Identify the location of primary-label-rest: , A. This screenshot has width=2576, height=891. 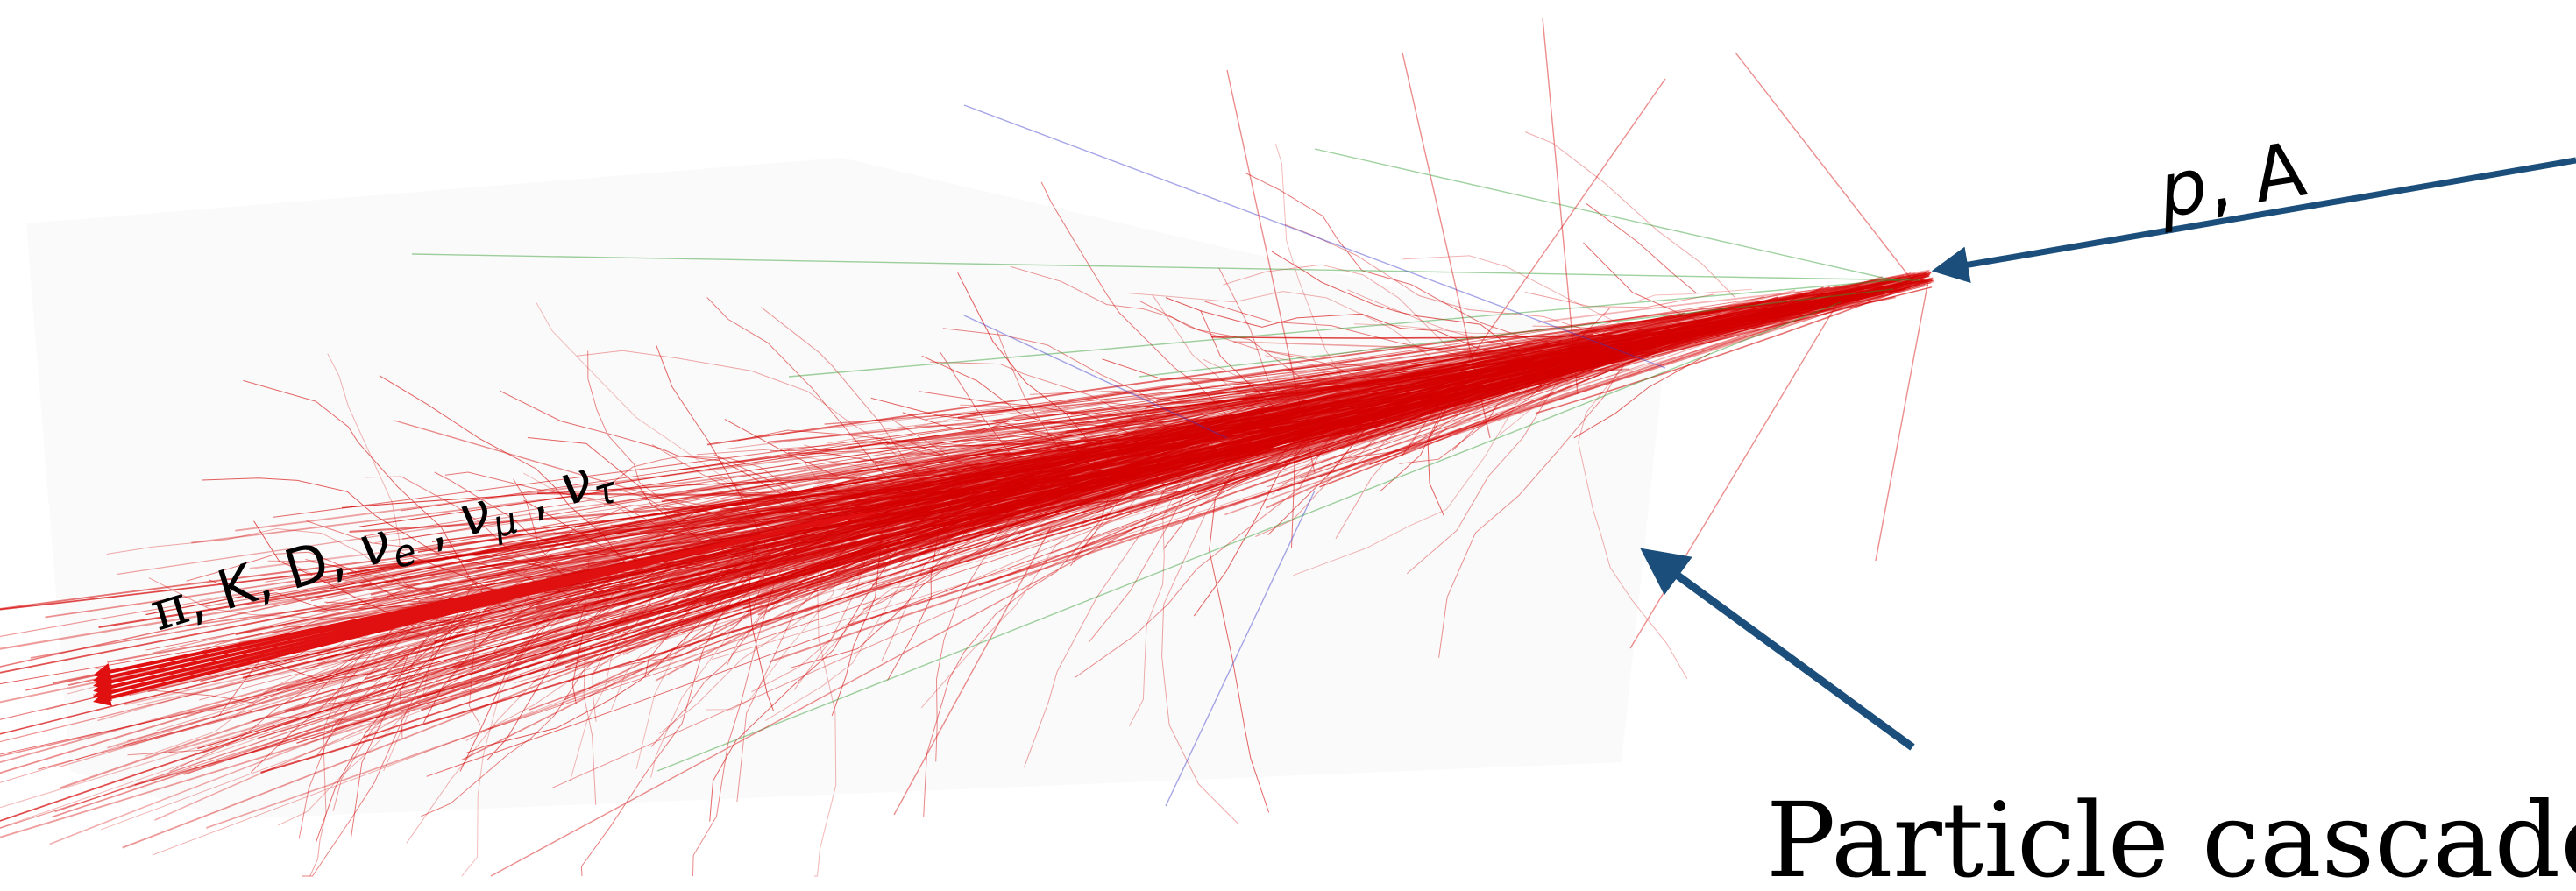
(2256, 177).